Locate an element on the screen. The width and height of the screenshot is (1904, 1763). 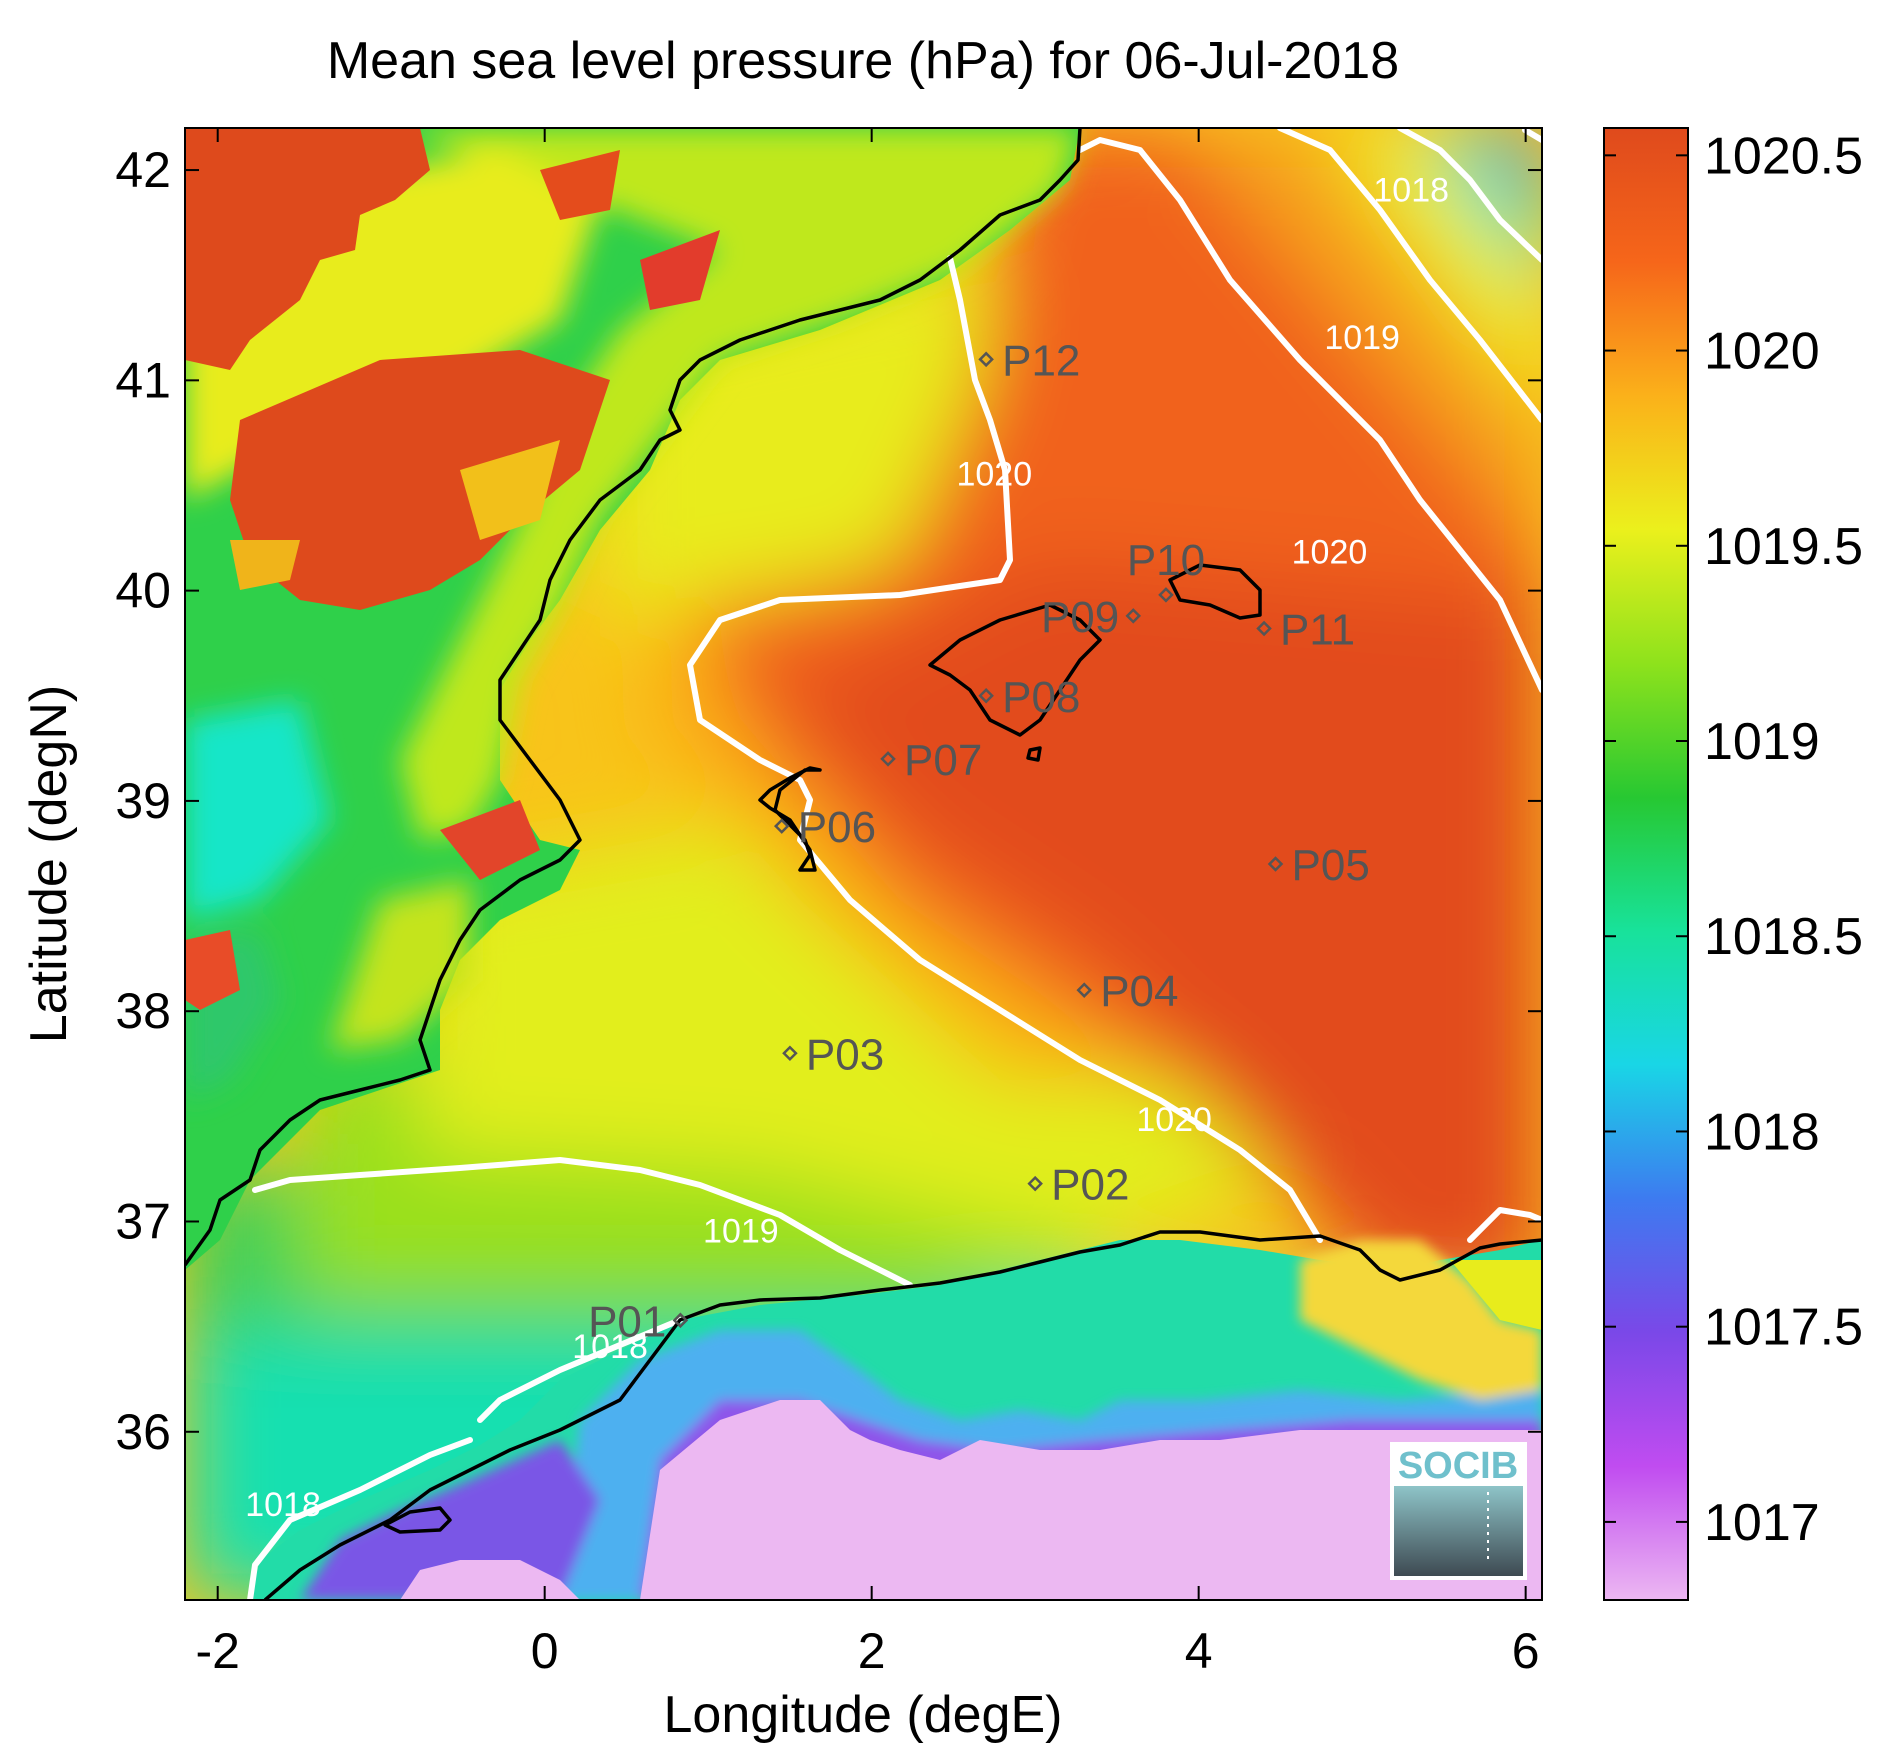
x-tick-label: 4 is located at coordinates (1199, 1651).